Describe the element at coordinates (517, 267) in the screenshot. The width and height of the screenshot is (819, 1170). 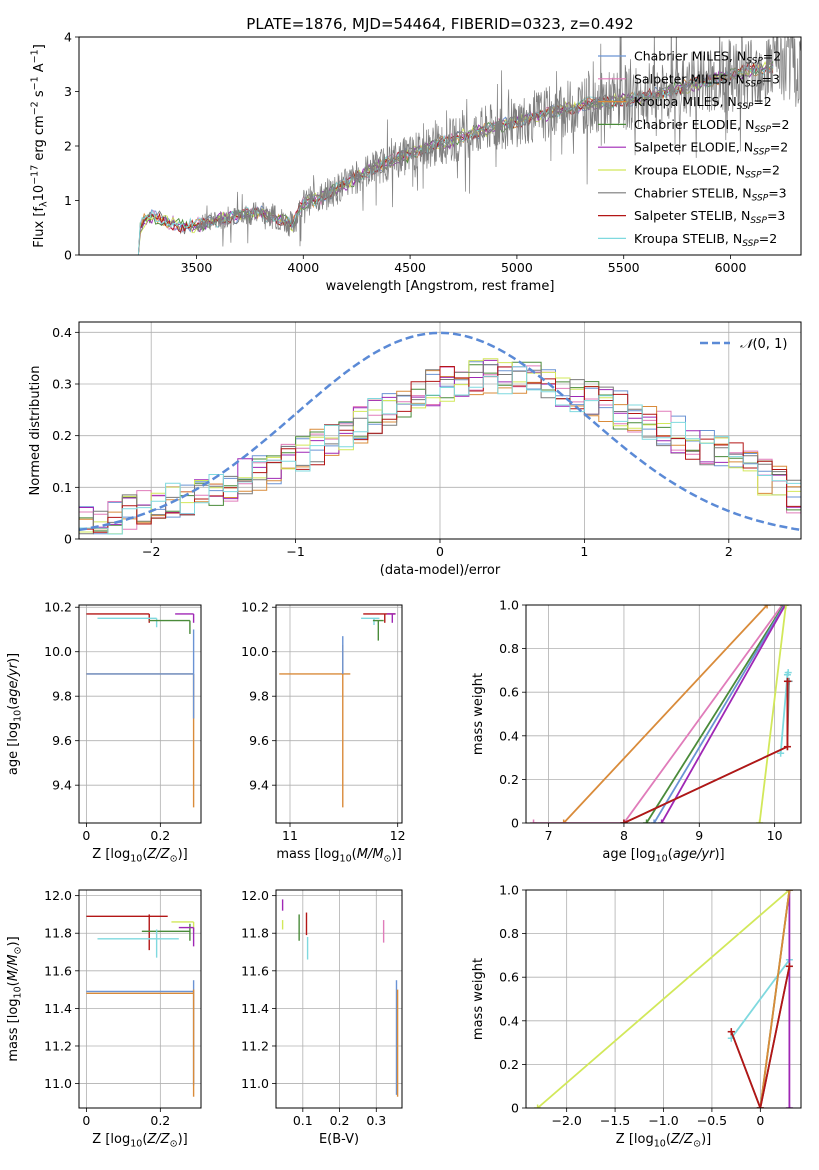
I see `spectrum-xtick-label: 5000` at that location.